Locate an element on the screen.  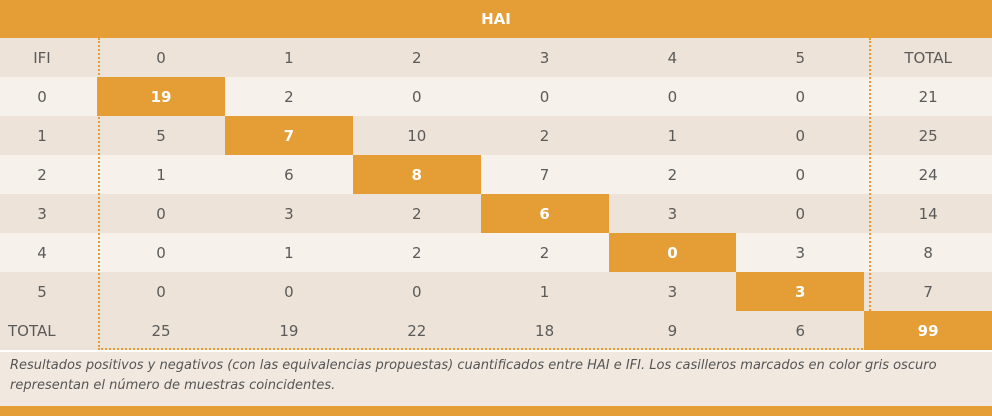
match-cell: 6 is located at coordinates (544, 213).